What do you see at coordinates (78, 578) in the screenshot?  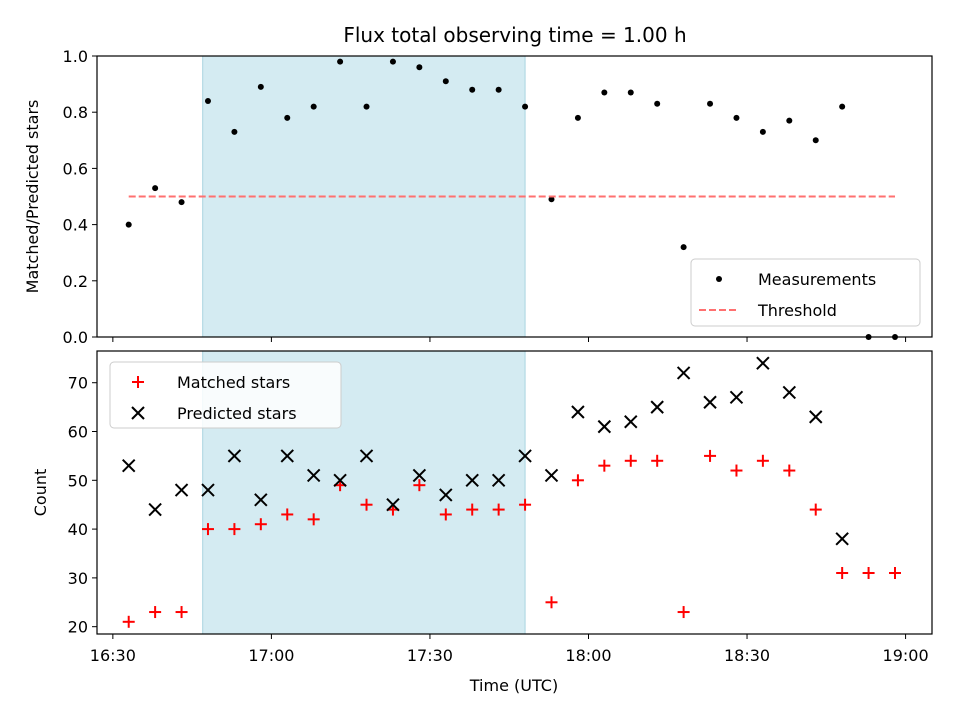 I see `y-tick-label: 30` at bounding box center [78, 578].